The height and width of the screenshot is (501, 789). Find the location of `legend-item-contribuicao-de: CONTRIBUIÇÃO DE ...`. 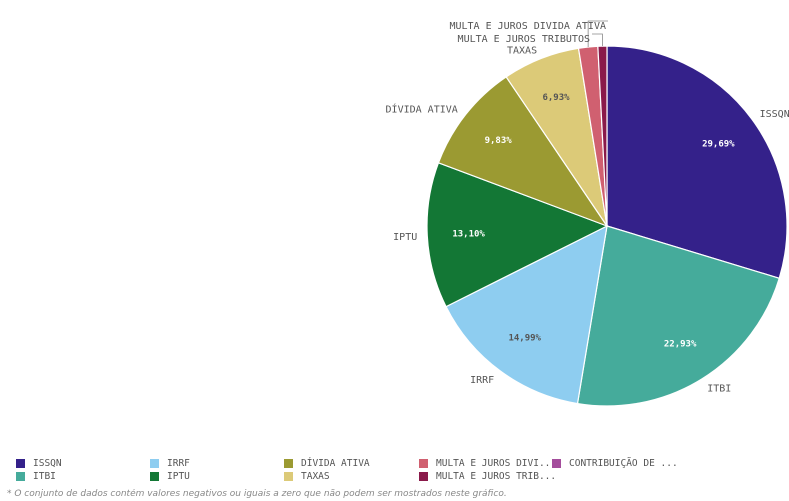

legend-item-contribuicao-de: CONTRIBUIÇÃO DE ... is located at coordinates (615, 463).